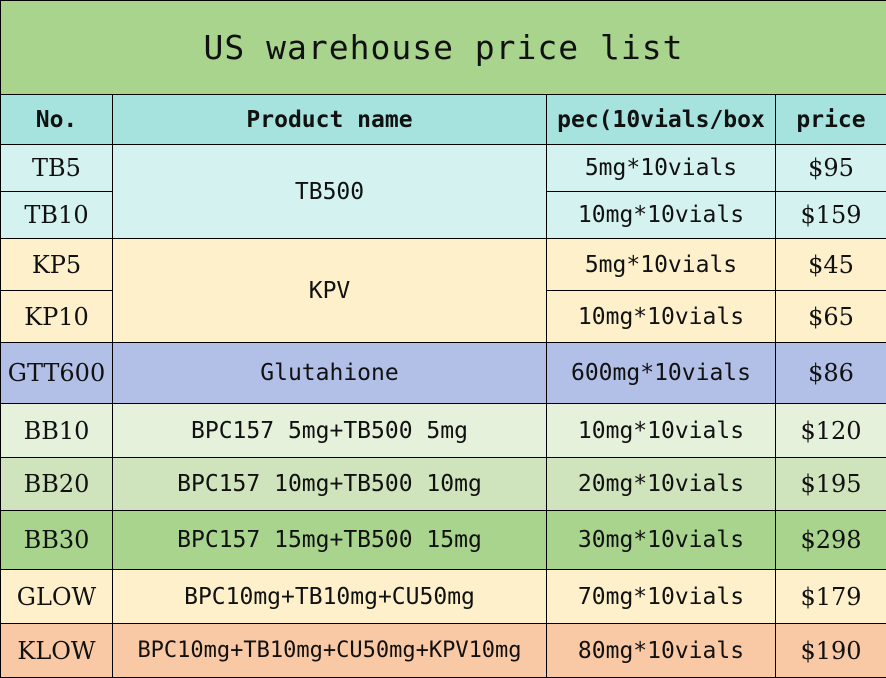 The width and height of the screenshot is (886, 678). I want to click on cell-spec: 80mg*10vials, so click(661, 651).